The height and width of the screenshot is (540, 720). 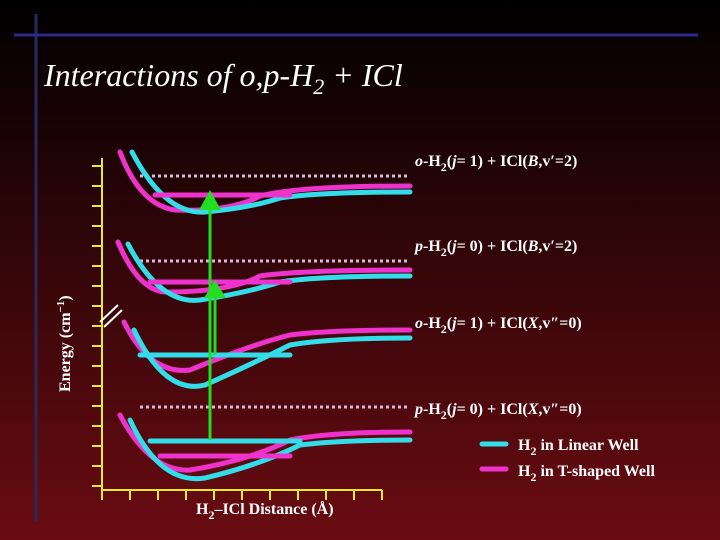 I want to click on legend-label: H2 in T-shaped Well, so click(x=586, y=473).